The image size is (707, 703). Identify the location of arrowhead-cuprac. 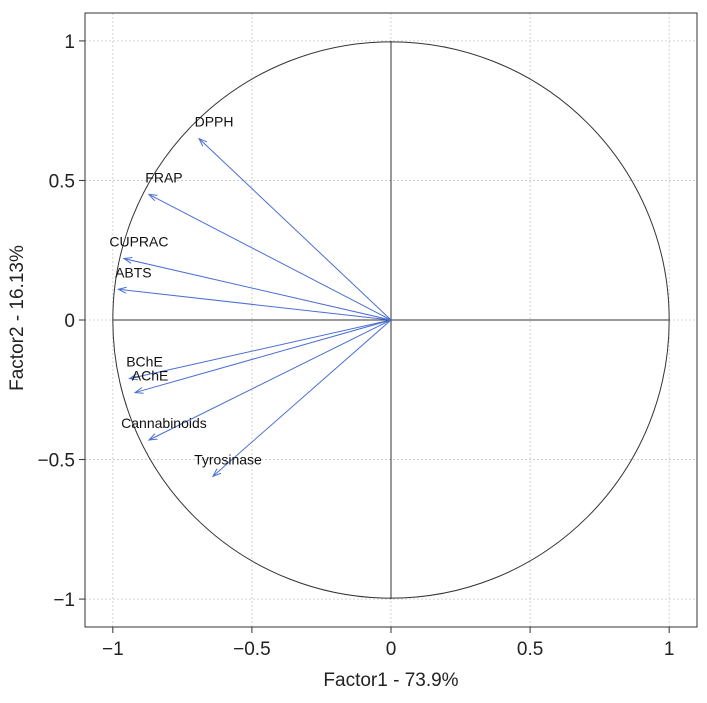
(127, 260).